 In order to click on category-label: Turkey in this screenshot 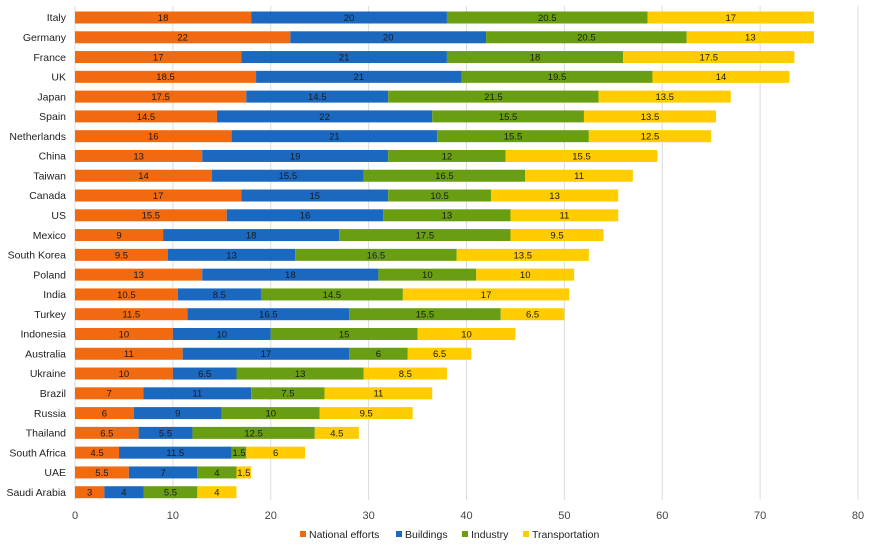, I will do `click(50, 315)`.